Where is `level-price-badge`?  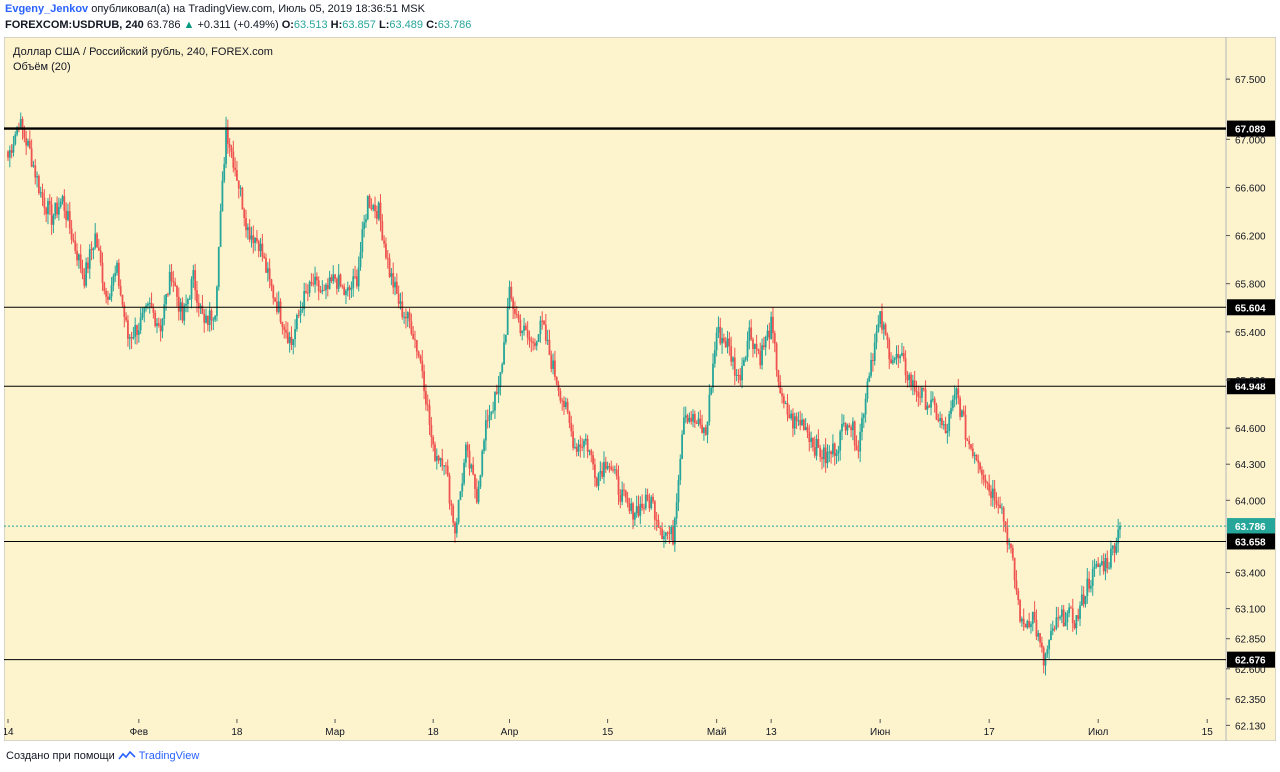
level-price-badge is located at coordinates (1251, 128).